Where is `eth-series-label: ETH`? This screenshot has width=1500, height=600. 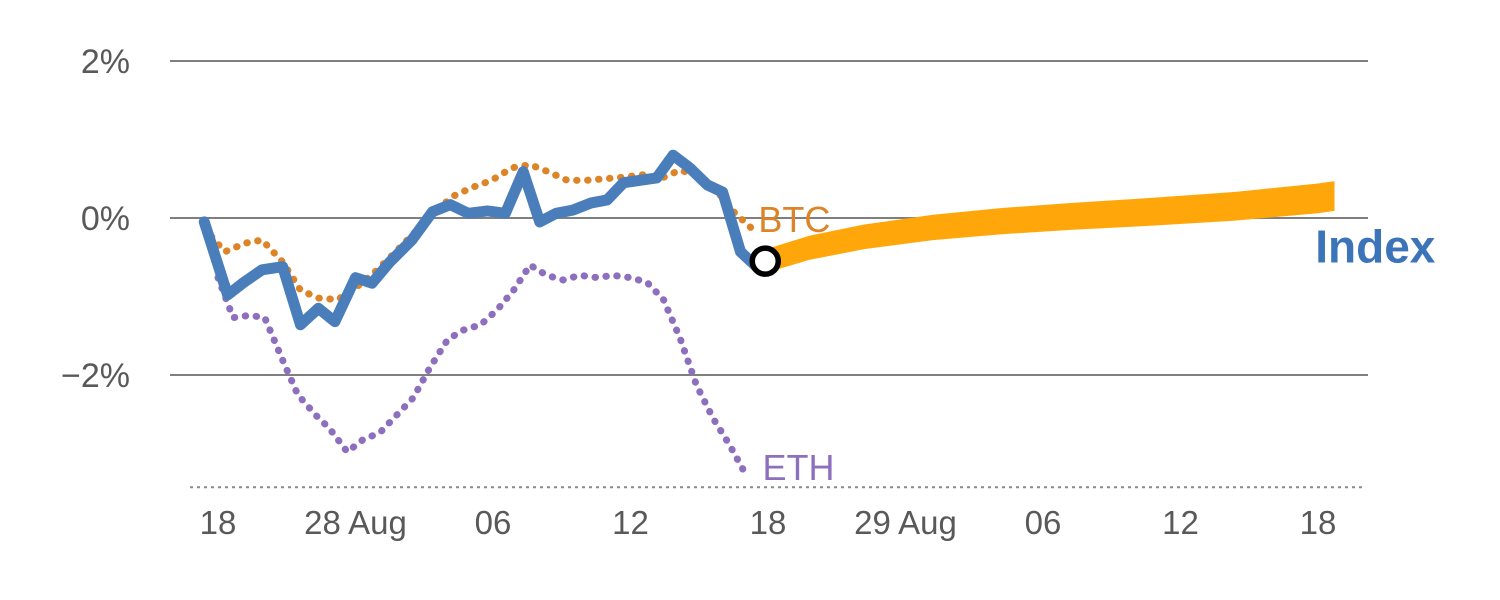
eth-series-label: ETH is located at coordinates (799, 467).